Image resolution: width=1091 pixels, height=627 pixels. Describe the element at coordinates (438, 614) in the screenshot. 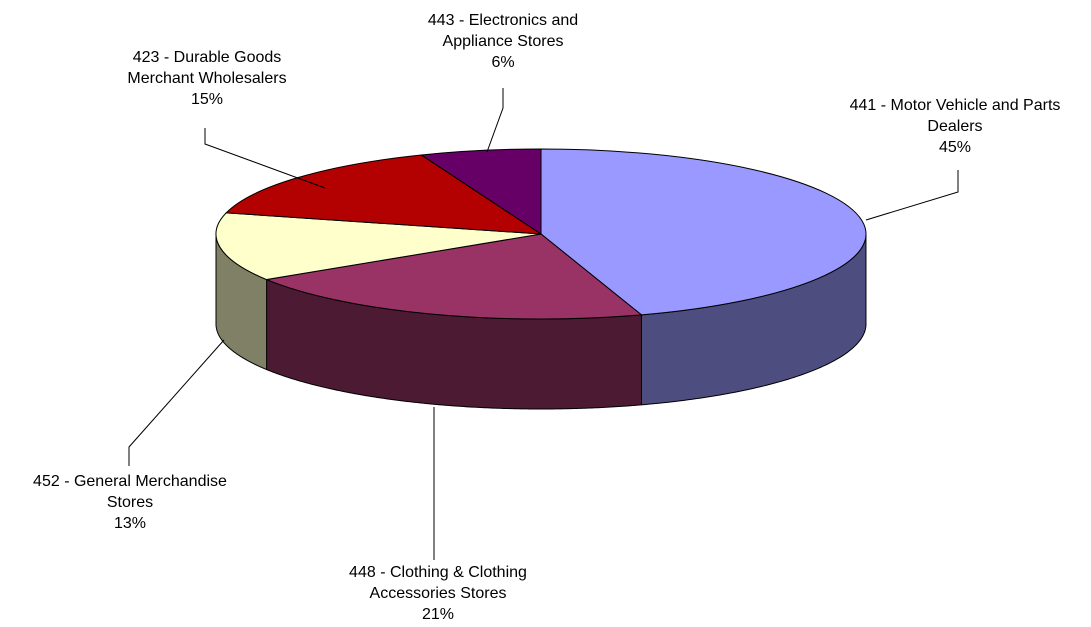

I see `data-label-percent: 21%` at that location.